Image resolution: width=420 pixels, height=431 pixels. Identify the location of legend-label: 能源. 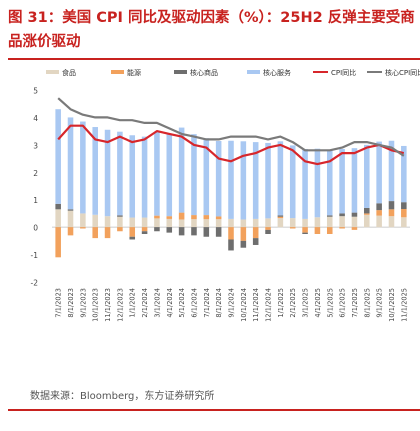
(134, 72).